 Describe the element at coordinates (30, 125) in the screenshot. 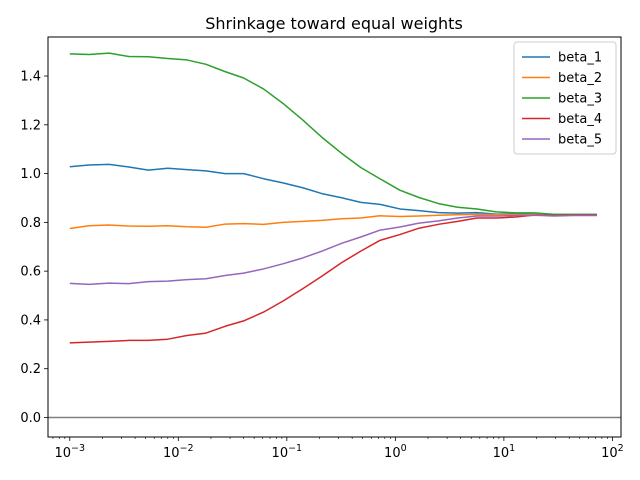

I see `y-tick-label: 1.2` at that location.